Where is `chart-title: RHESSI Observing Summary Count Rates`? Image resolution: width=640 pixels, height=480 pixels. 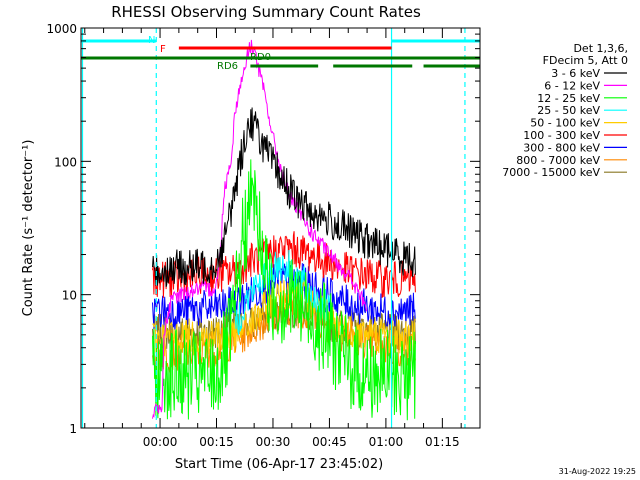 chart-title: RHESSI Observing Summary Count Rates is located at coordinates (266, 12).